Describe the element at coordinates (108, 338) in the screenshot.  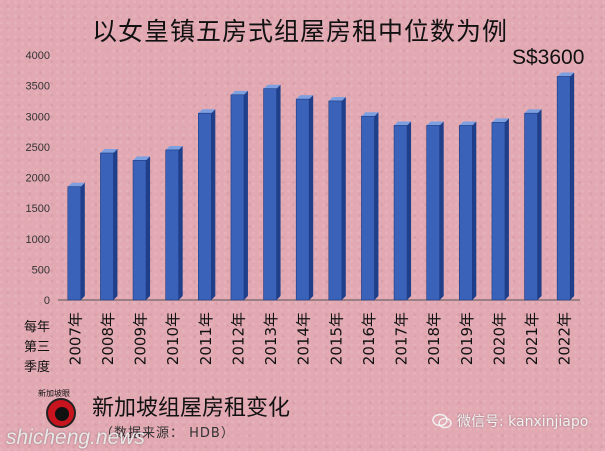
I see `x-tick-label: 2008年` at that location.